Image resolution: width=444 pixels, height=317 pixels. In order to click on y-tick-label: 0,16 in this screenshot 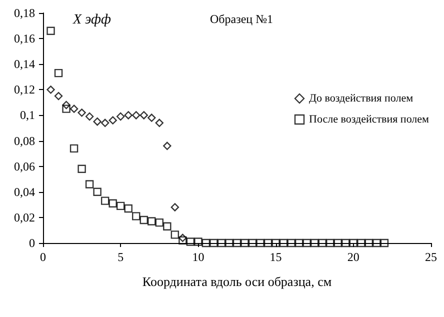, I will do `click(24, 39)`.